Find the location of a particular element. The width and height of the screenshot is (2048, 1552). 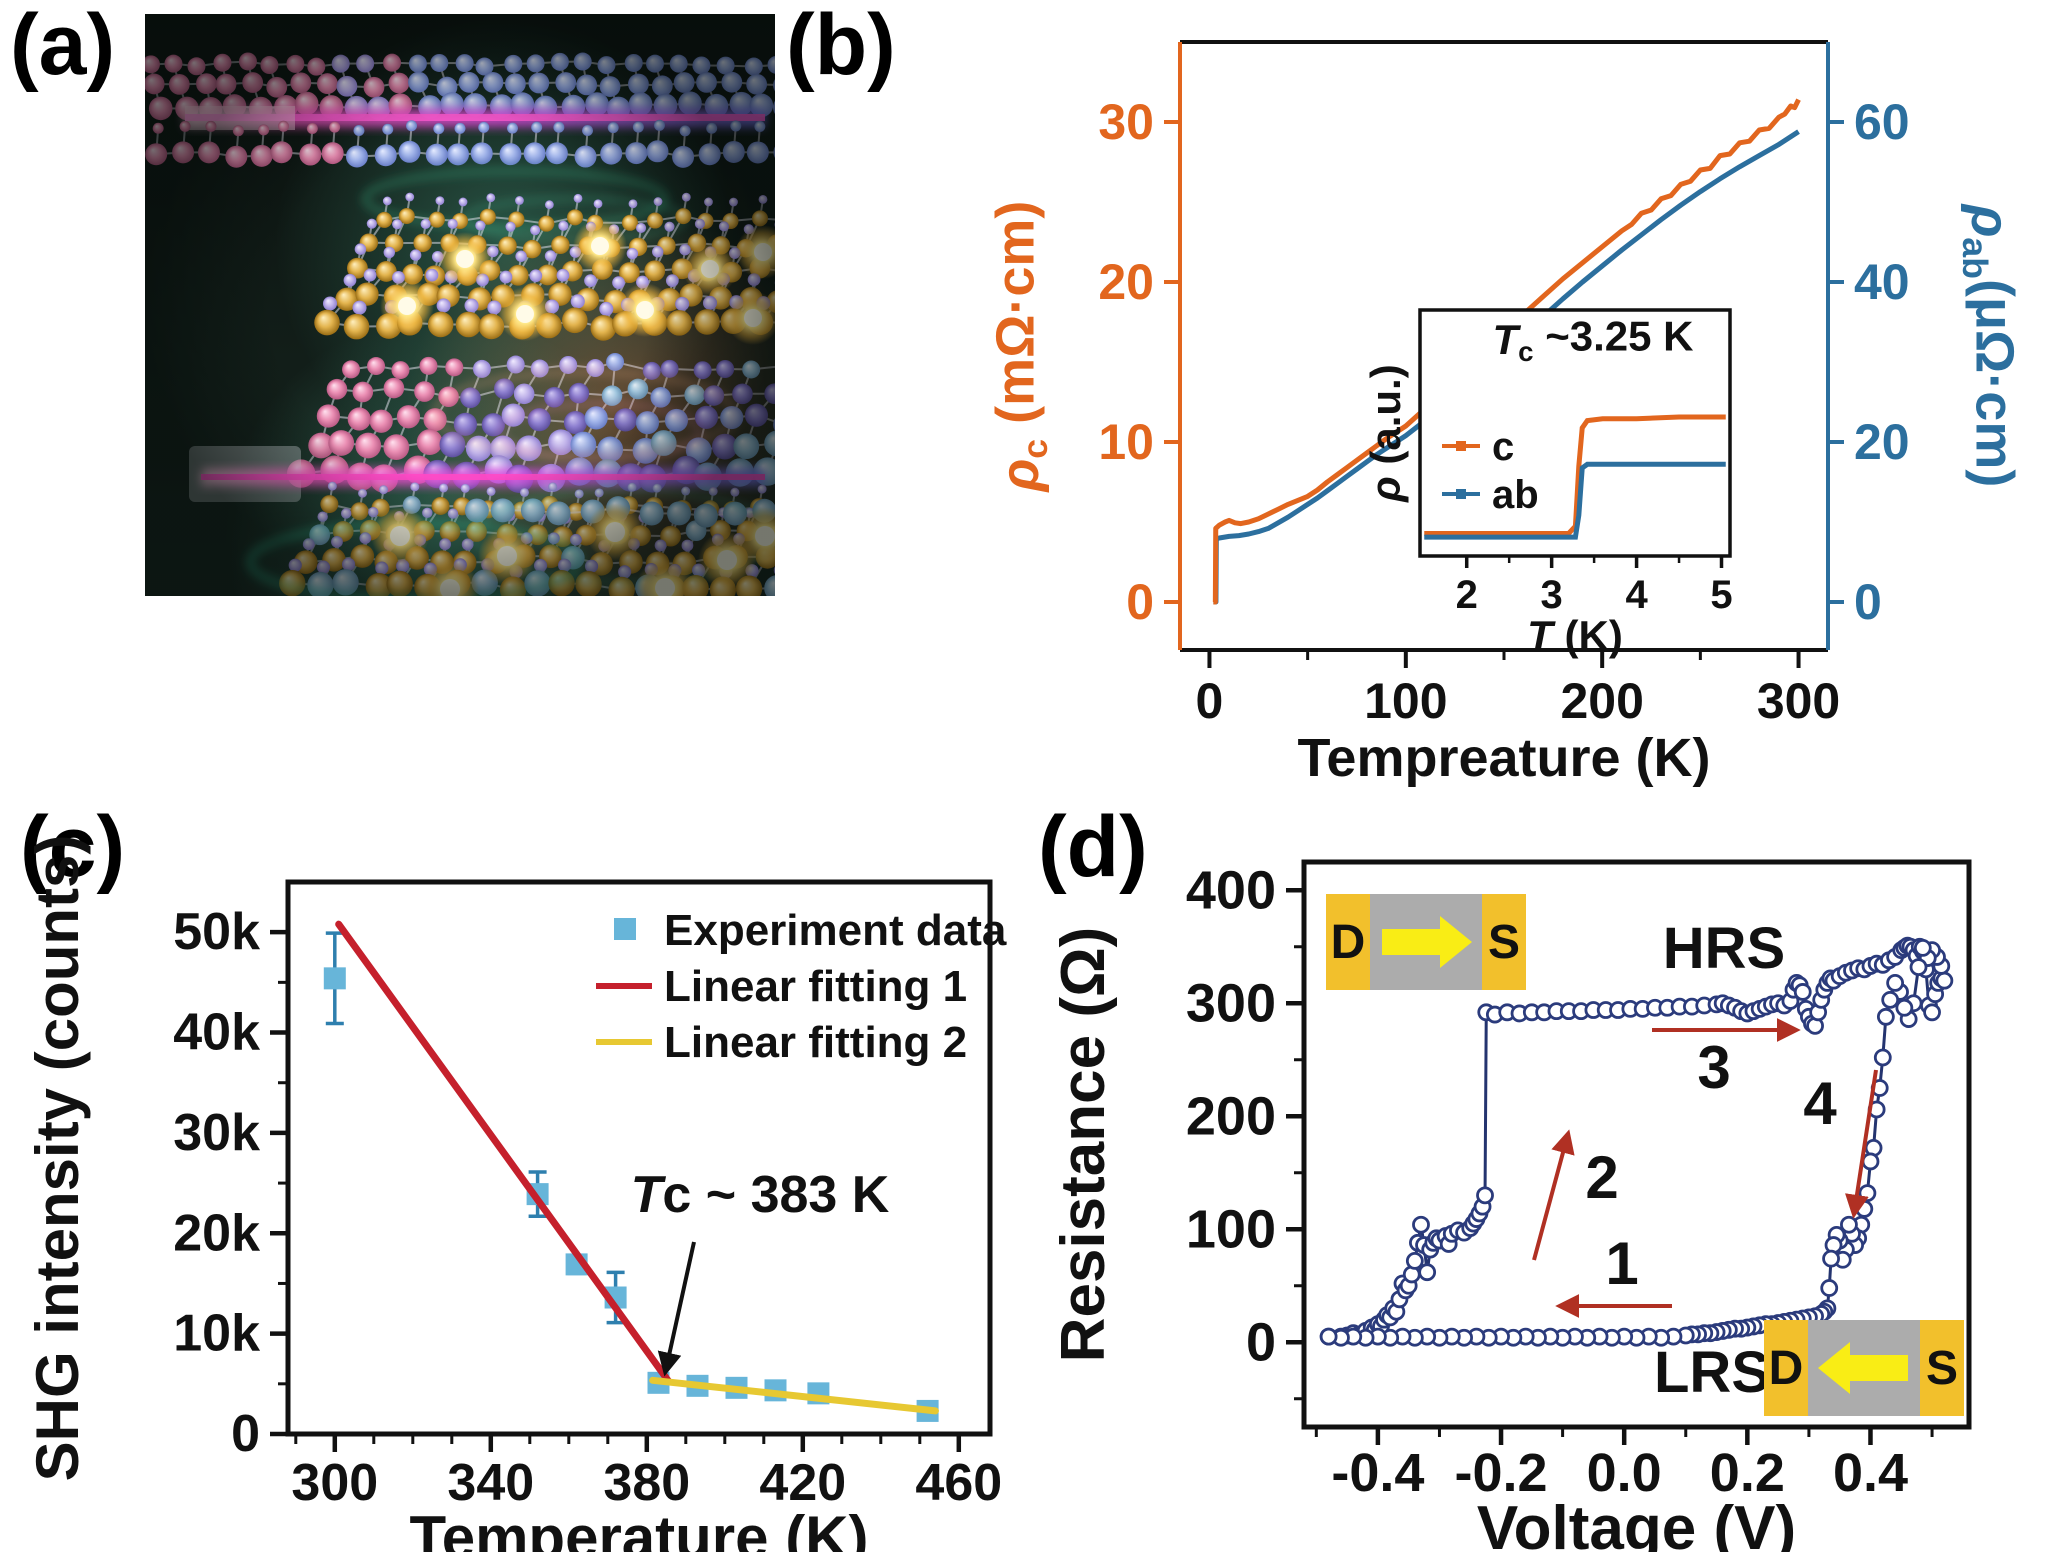

y-tick-label: 40k is located at coordinates (216, 1033).